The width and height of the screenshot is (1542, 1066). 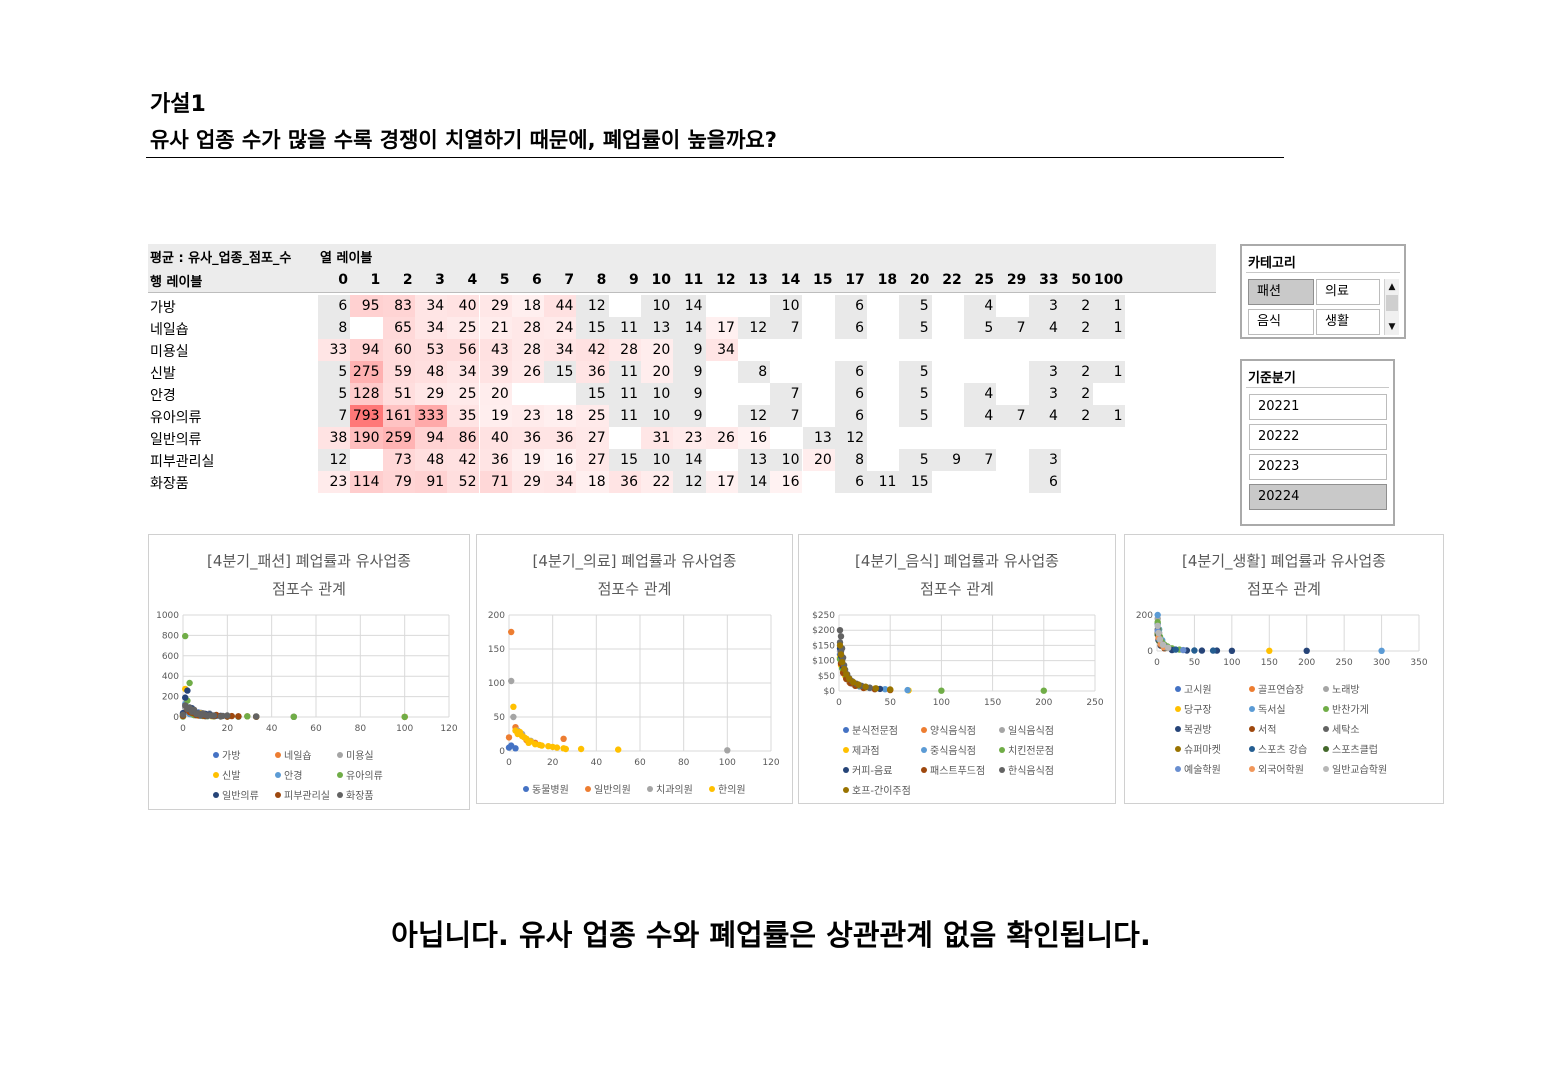 I want to click on pivot-cell: 161, so click(x=398, y=416).